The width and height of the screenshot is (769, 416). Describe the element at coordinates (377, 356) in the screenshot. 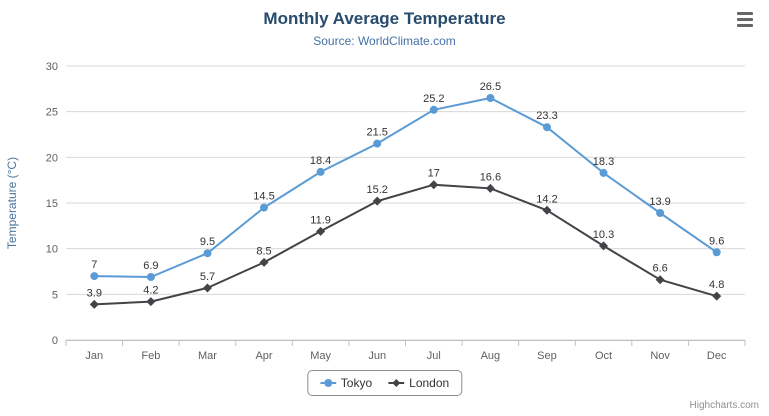

I see `x-tick-label: Jun` at that location.